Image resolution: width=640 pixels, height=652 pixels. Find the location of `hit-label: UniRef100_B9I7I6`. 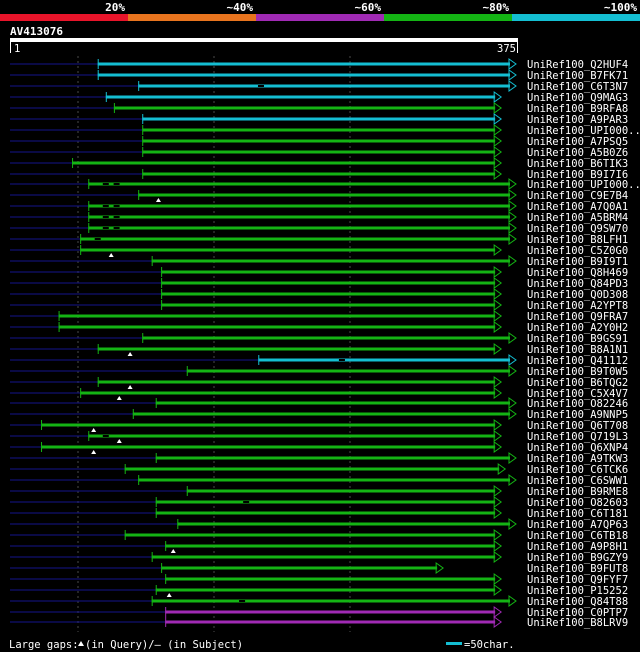

hit-label: UniRef100_B9I7I6 is located at coordinates (577, 175).